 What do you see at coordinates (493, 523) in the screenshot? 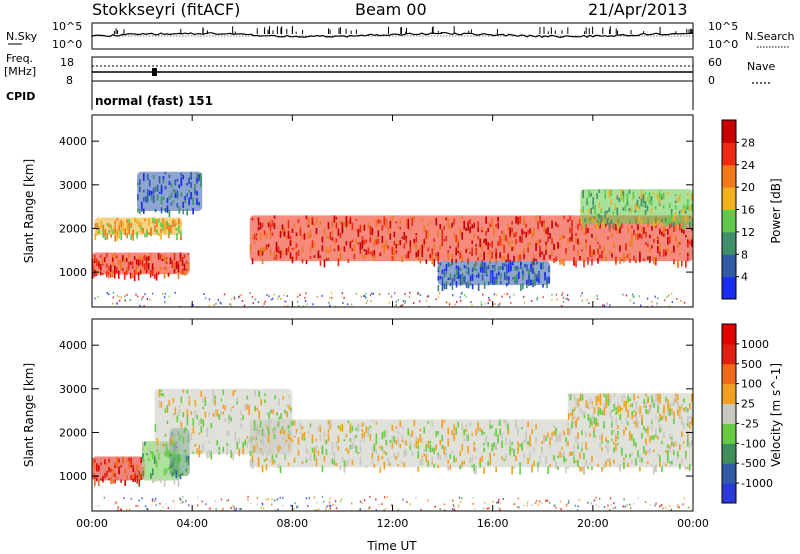
I see `velocity-xtick-label: 16:00` at bounding box center [493, 523].